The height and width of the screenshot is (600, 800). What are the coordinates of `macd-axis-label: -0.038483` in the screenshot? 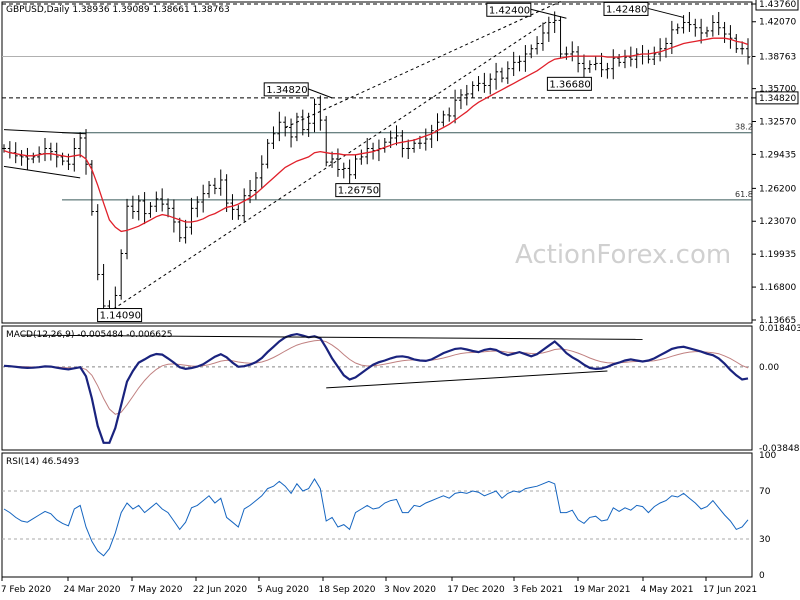 It's located at (779, 449).